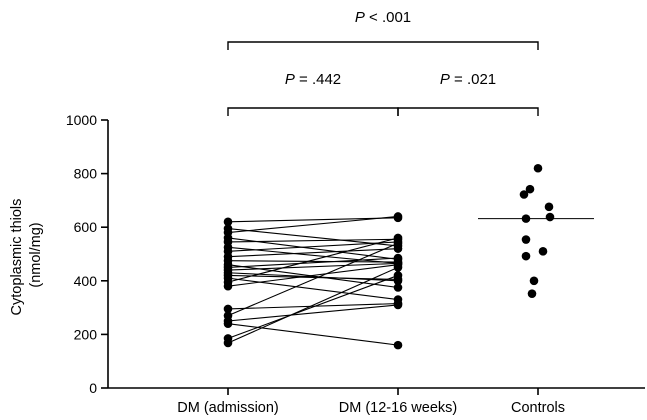 The height and width of the screenshot is (420, 647). Describe the element at coordinates (538, 408) in the screenshot. I see `x-category-label: Controls` at that location.